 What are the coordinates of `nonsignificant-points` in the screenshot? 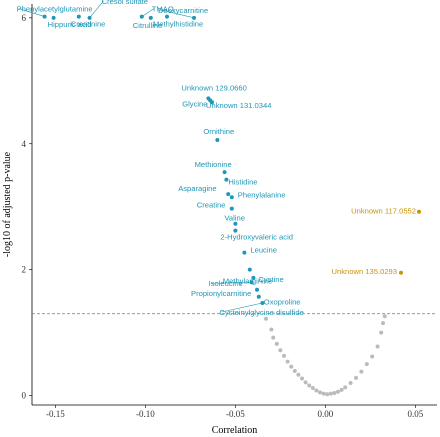 It's located at (325, 355).